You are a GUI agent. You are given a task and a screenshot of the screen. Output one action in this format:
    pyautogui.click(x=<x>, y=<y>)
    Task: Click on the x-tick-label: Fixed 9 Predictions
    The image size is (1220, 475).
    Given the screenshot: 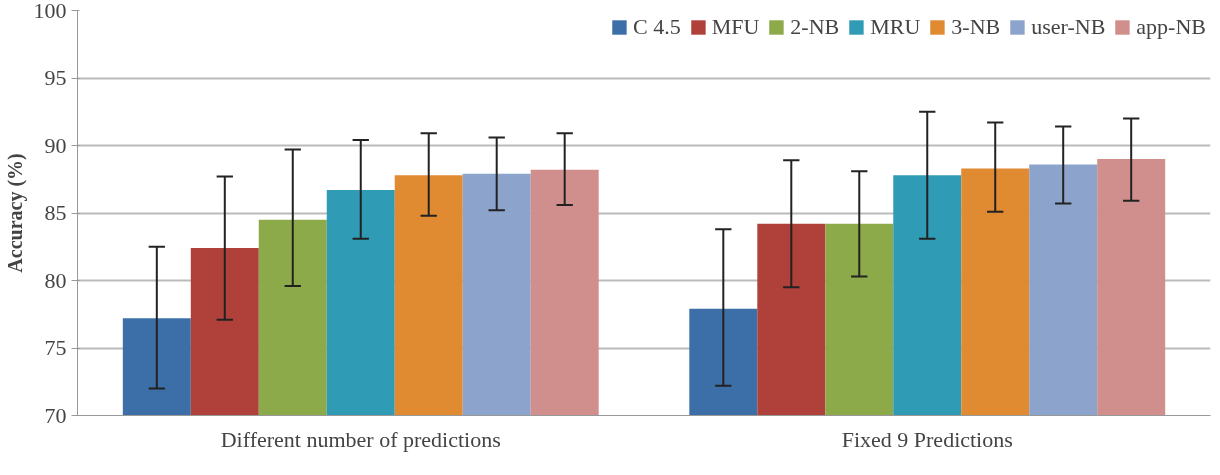 What is the action you would take?
    pyautogui.click(x=927, y=439)
    